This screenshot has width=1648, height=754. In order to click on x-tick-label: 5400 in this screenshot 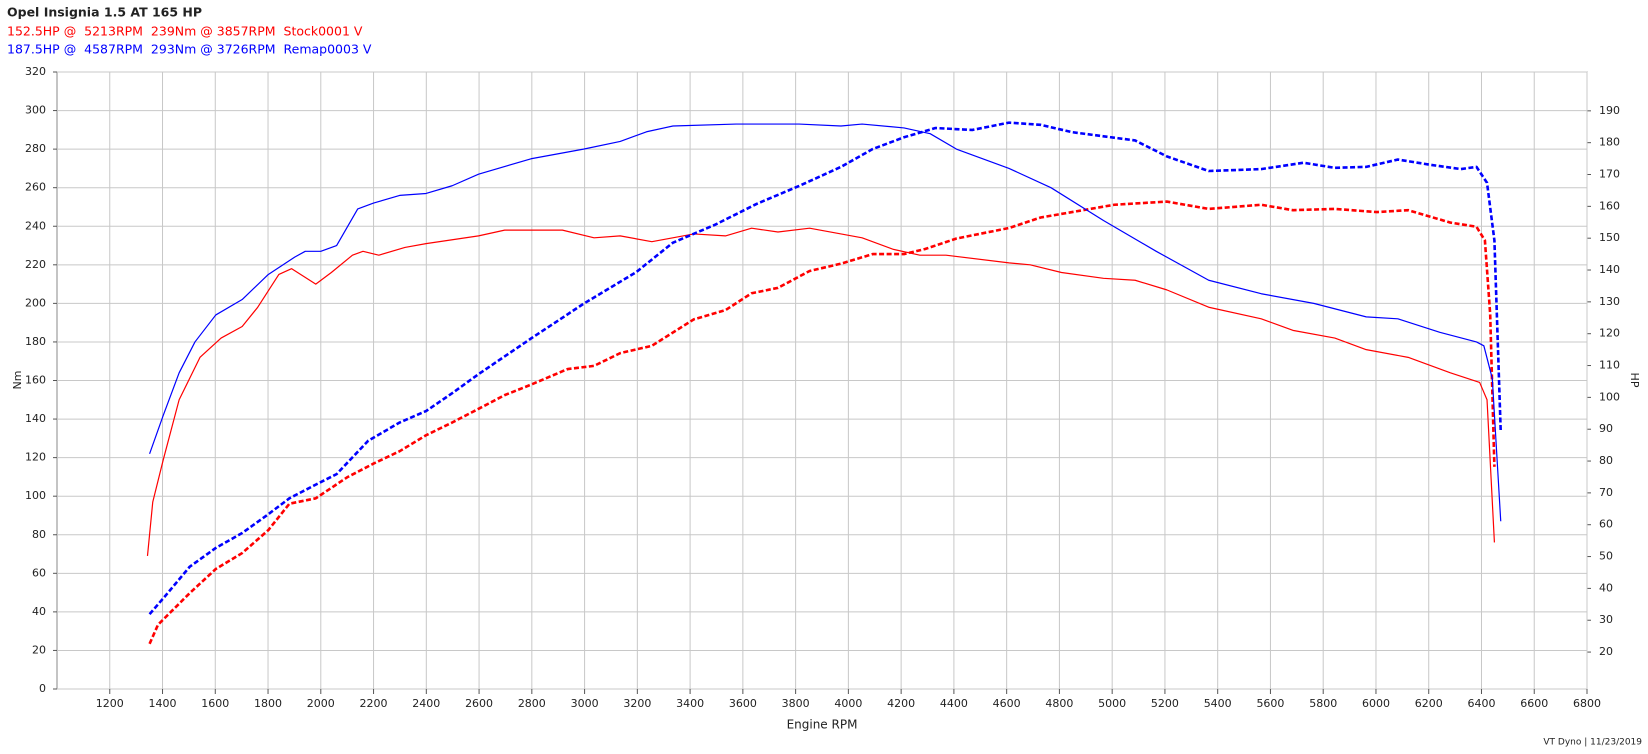, I will do `click(1218, 703)`.